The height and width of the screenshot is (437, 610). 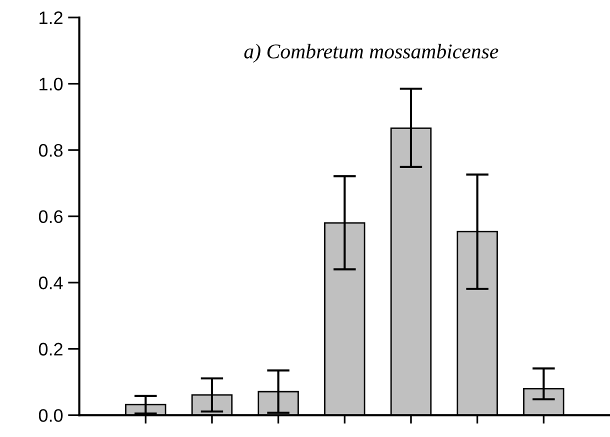 What do you see at coordinates (50, 150) in the screenshot?
I see `y-tick-label: 0.8` at bounding box center [50, 150].